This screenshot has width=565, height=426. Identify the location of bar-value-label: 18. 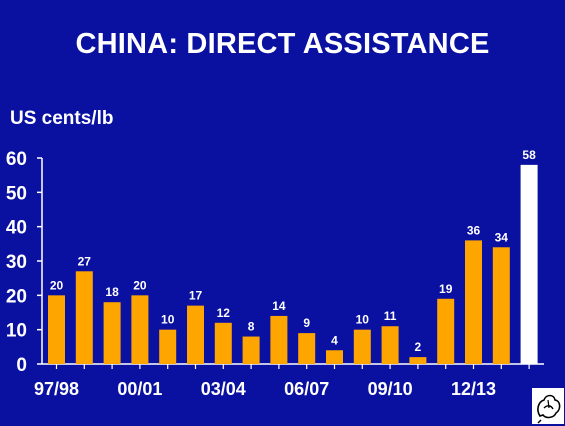
(112, 292).